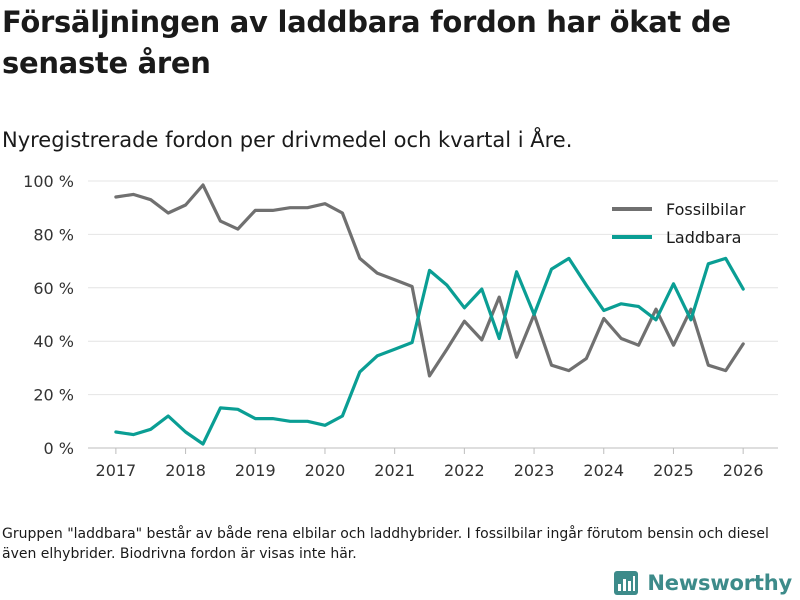 This screenshot has width=800, height=600. Describe the element at coordinates (394, 470) in the screenshot. I see `x-tick-label: 2021` at that location.